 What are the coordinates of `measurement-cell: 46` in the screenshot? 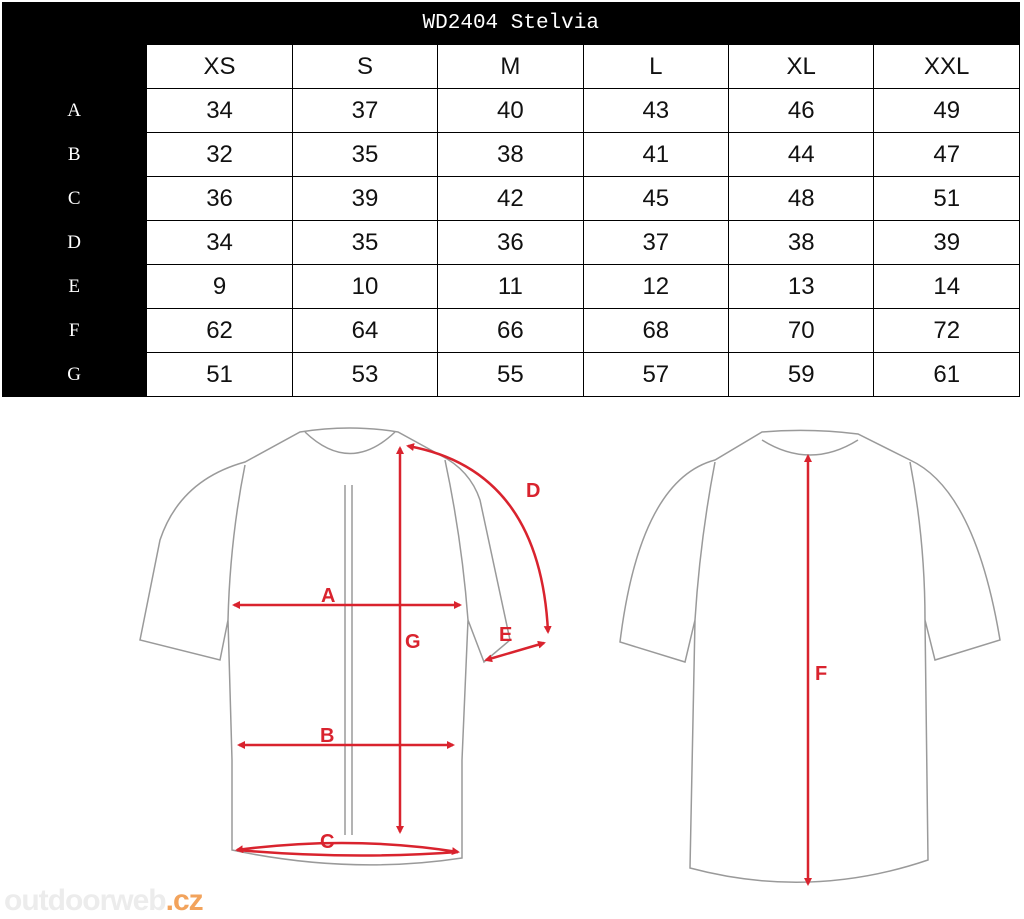 It's located at (801, 110).